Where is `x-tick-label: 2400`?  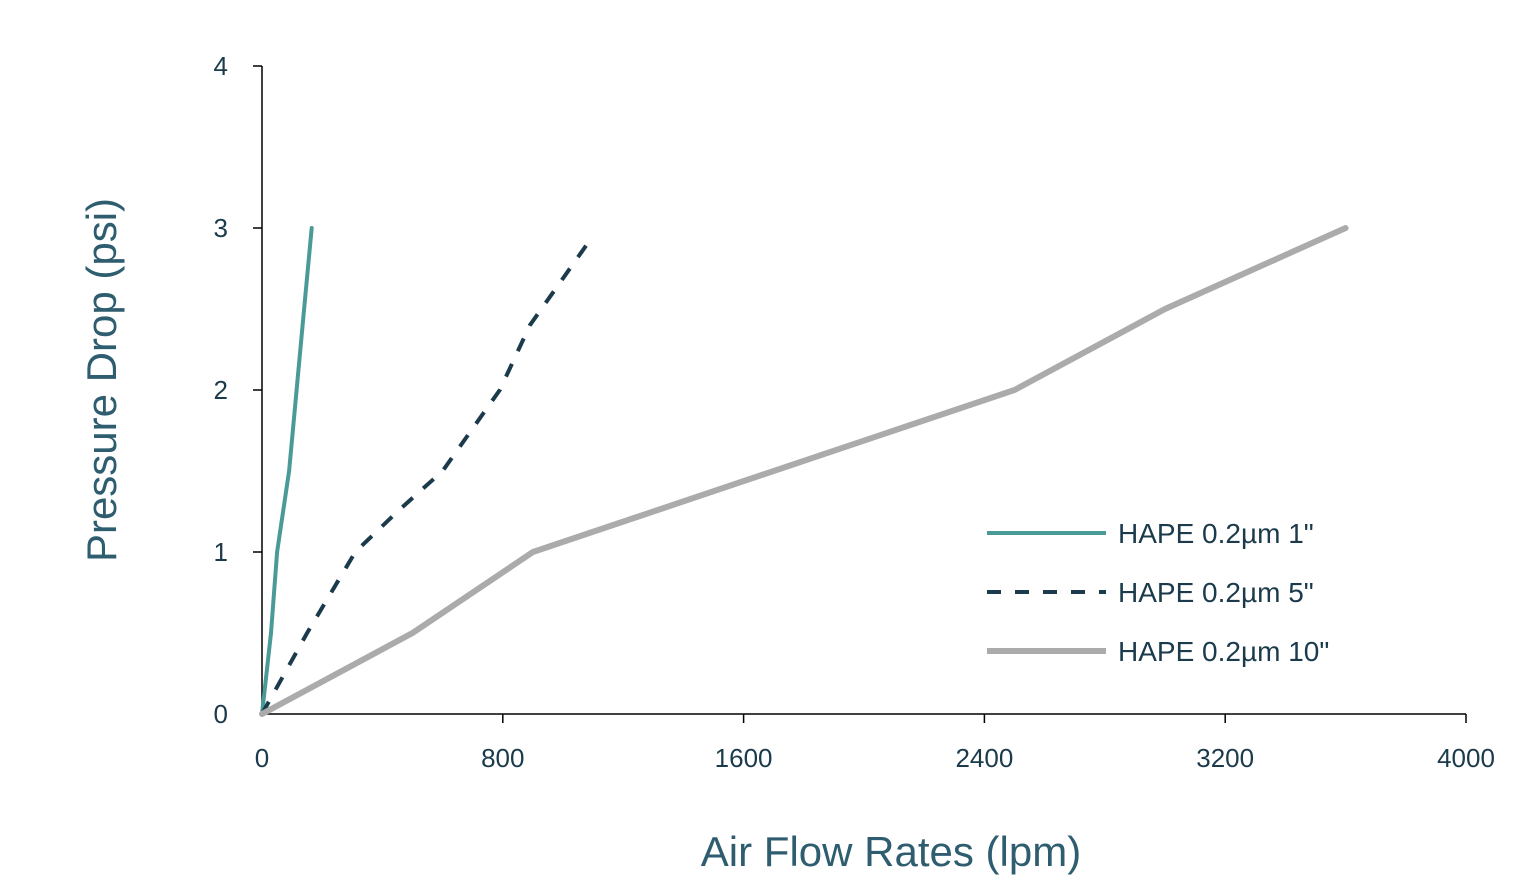 x-tick-label: 2400 is located at coordinates (984, 758).